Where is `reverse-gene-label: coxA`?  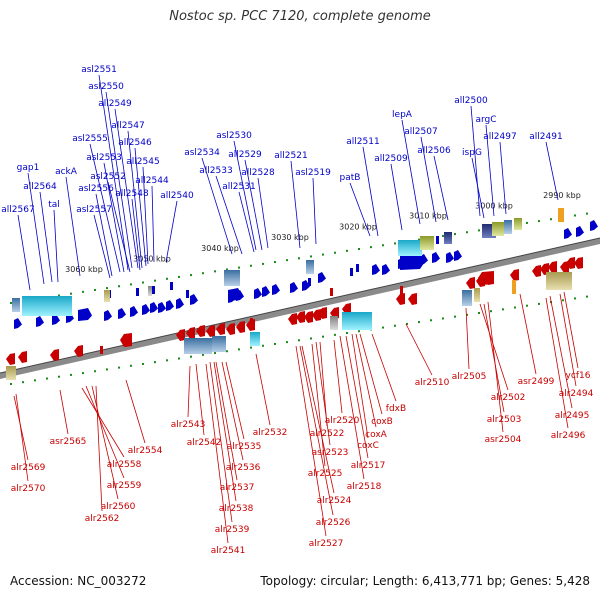
reverse-gene-label: coxA is located at coordinates (376, 435).